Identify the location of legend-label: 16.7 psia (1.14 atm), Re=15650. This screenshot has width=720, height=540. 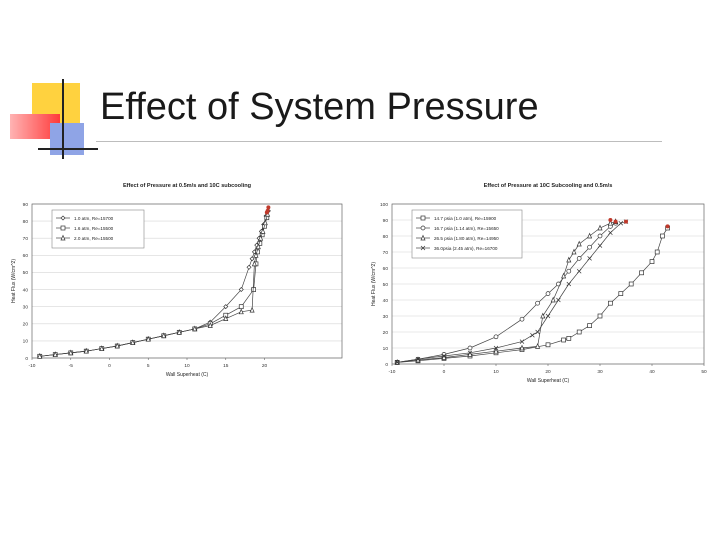
(466, 228).